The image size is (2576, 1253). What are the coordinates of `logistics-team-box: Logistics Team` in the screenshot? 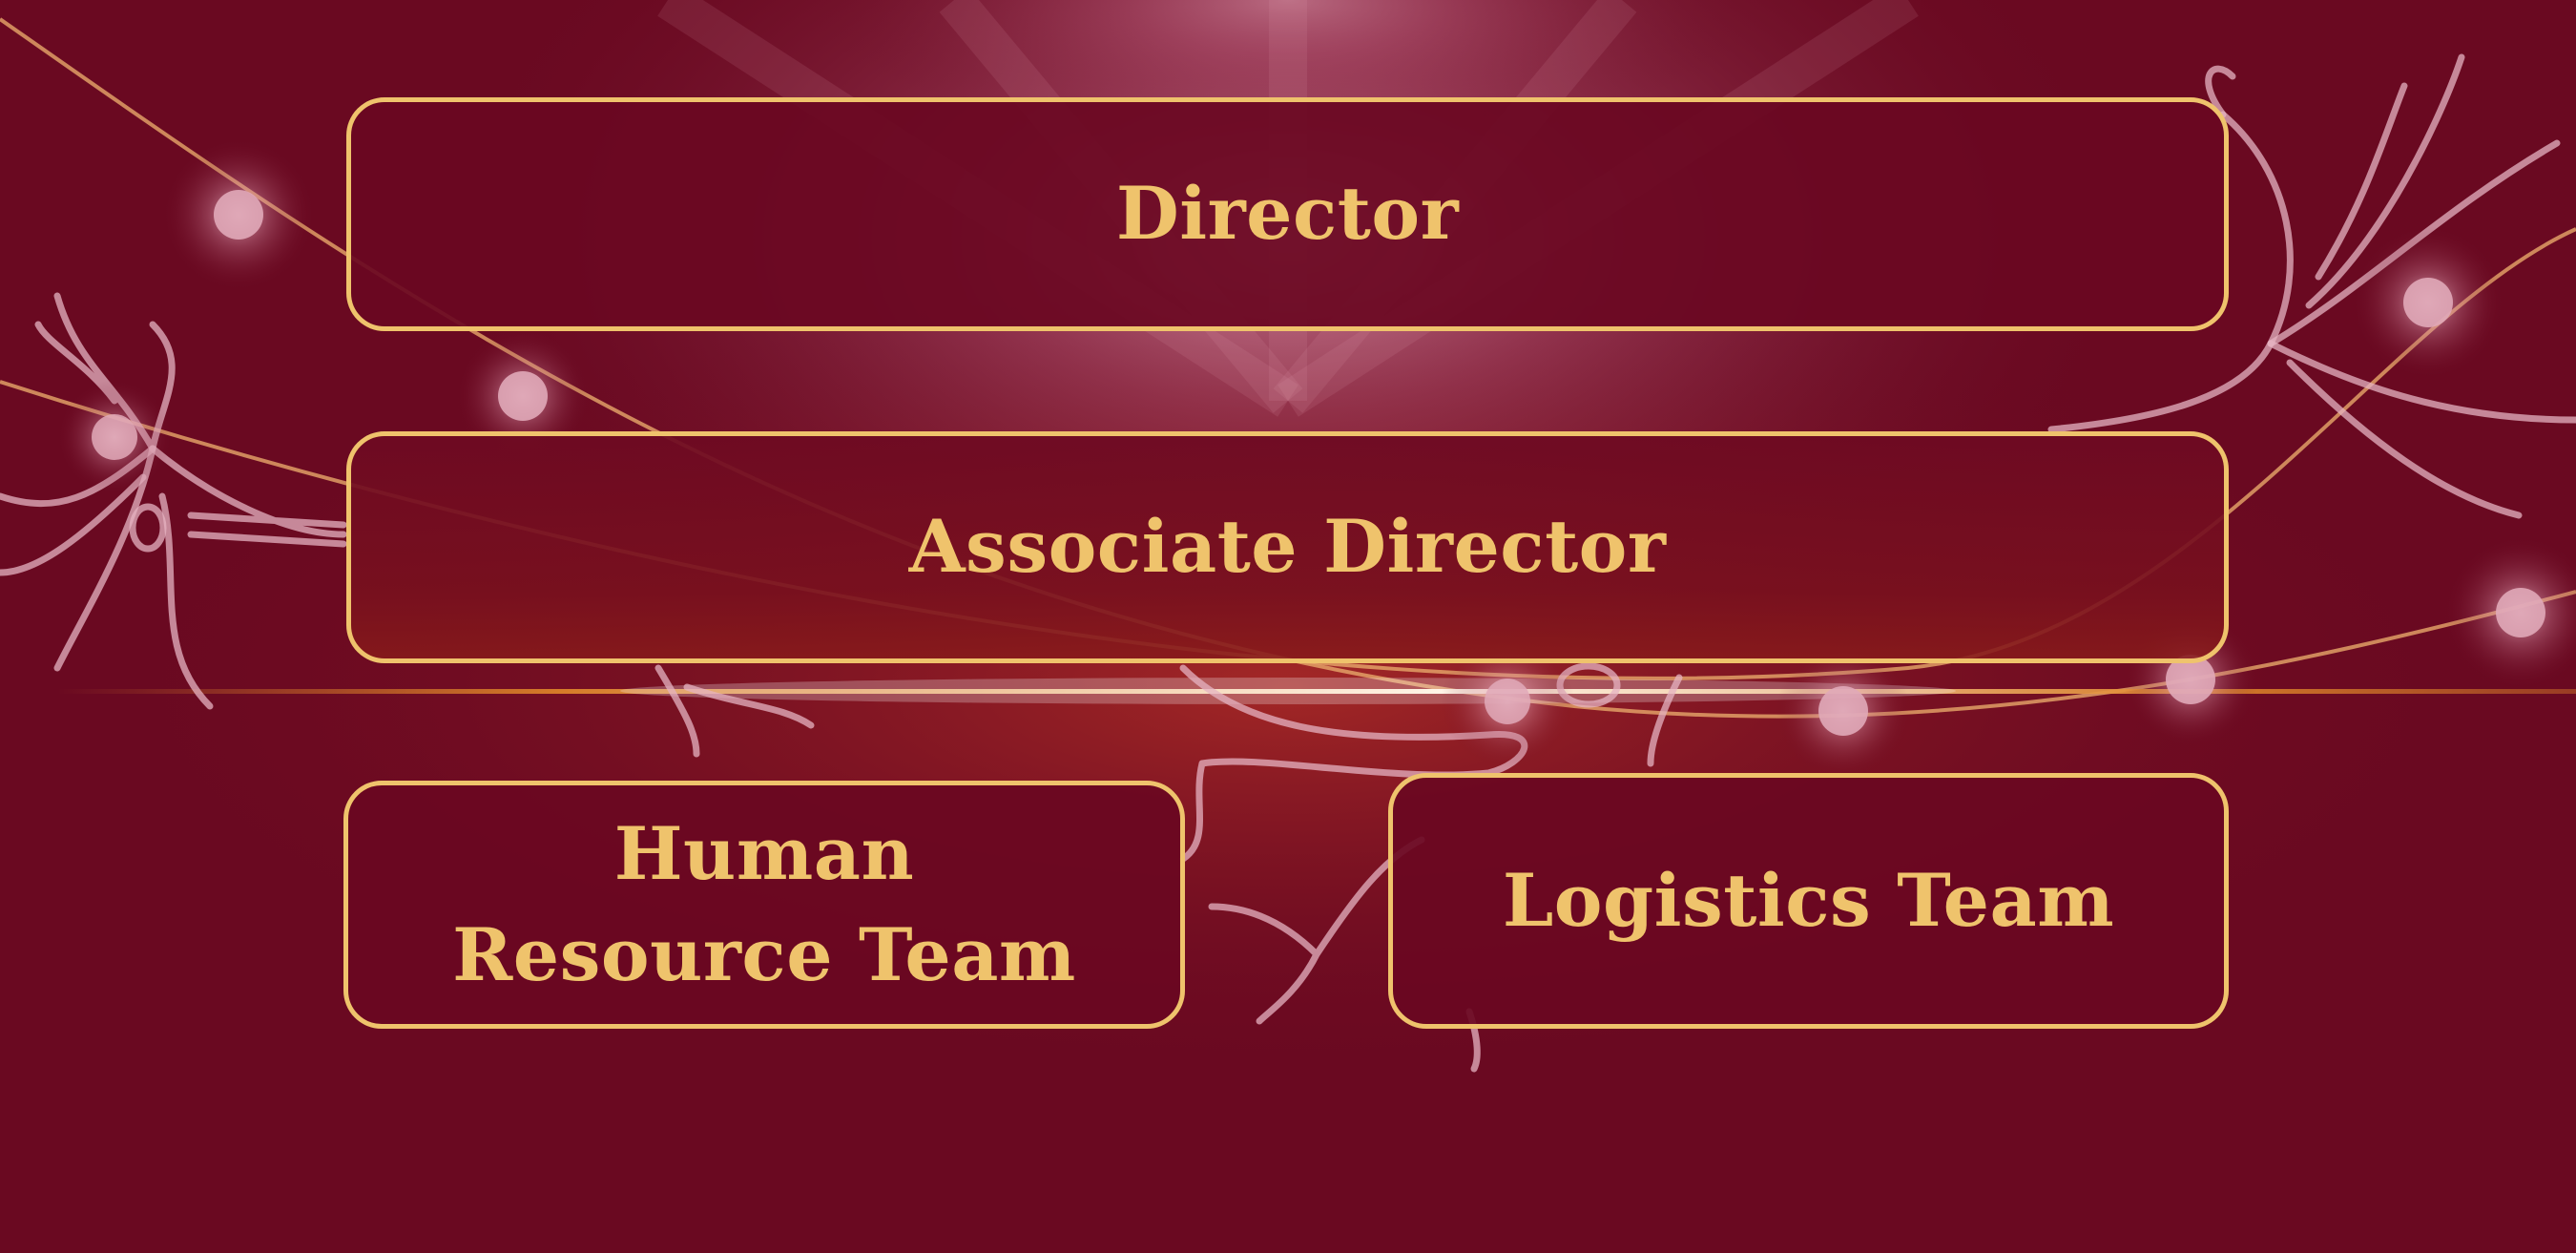 It's located at (1808, 901).